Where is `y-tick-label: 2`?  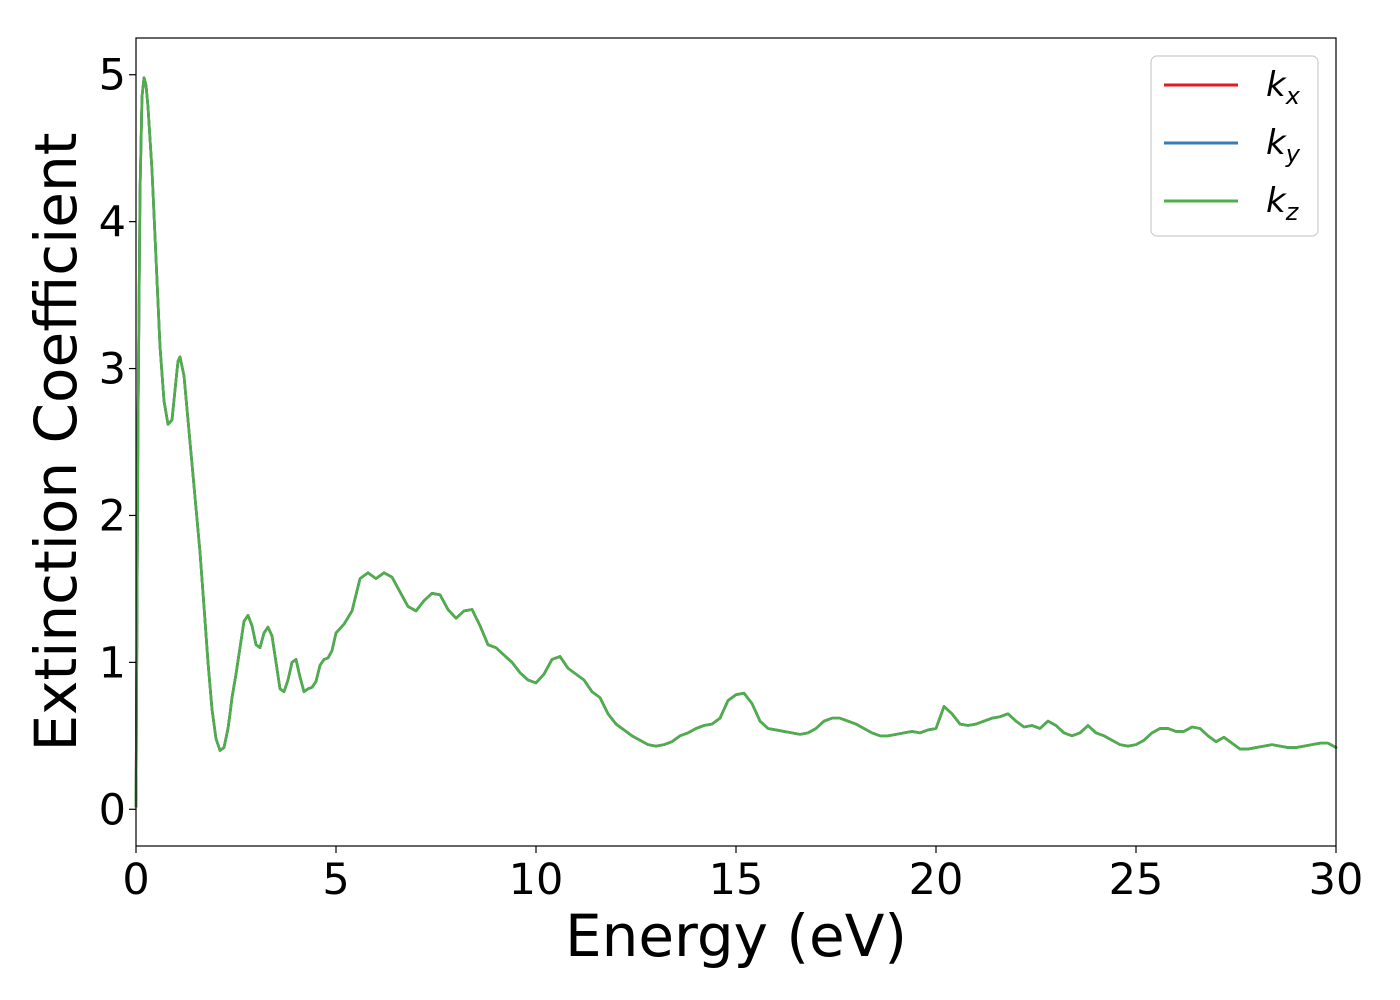
y-tick-label: 2 is located at coordinates (112, 516).